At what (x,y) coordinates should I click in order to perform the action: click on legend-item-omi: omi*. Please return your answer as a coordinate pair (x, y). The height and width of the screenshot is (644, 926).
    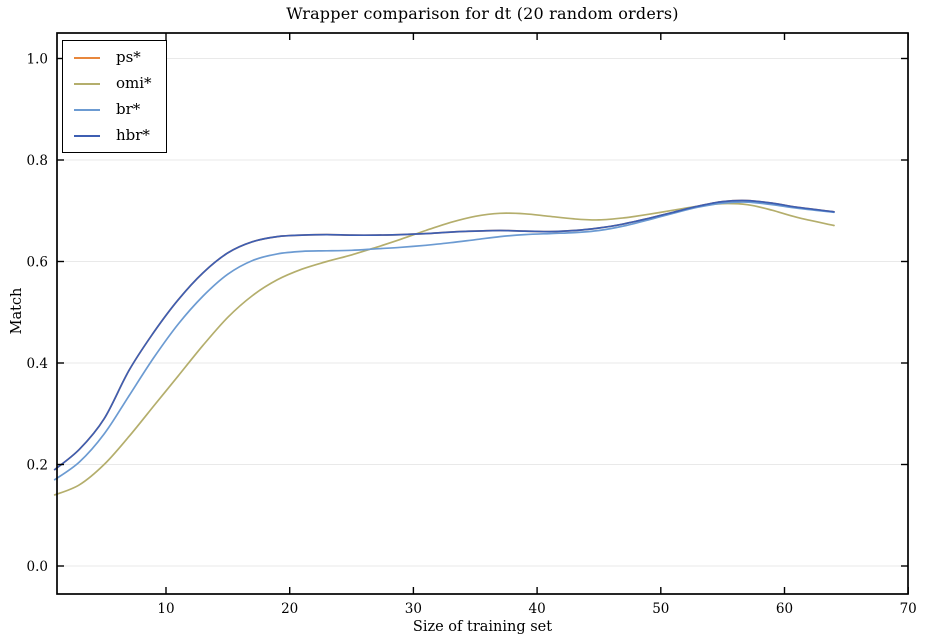
    Looking at the image, I should click on (113, 83).